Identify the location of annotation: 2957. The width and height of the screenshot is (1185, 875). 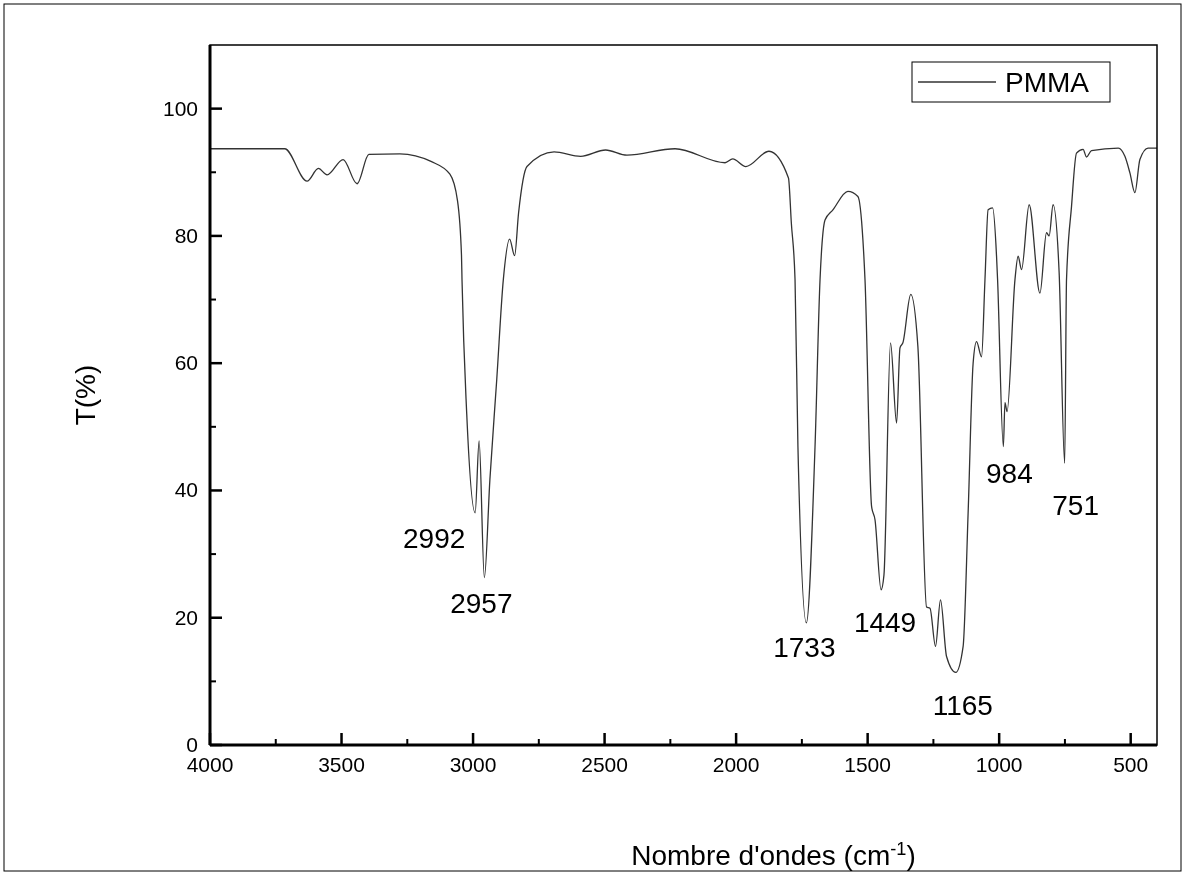
(481, 603).